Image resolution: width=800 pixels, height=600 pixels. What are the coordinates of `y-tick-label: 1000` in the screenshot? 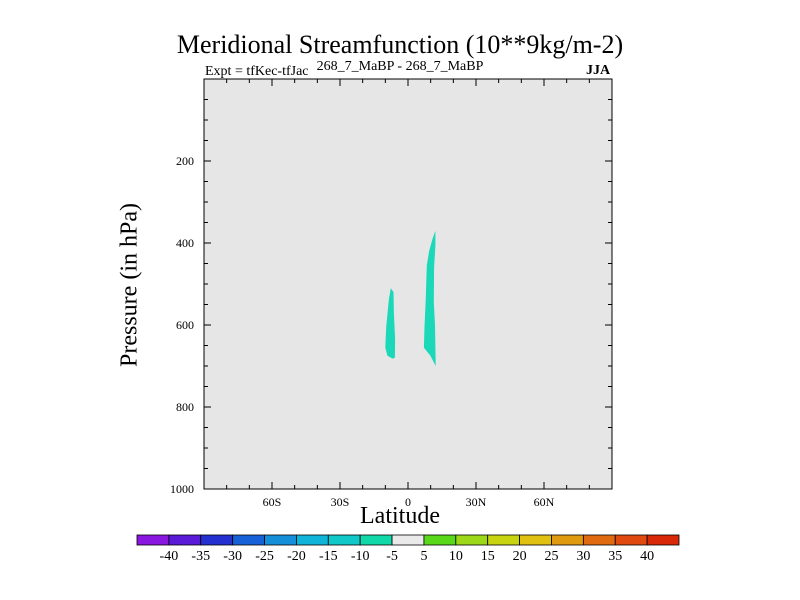 It's located at (182, 489).